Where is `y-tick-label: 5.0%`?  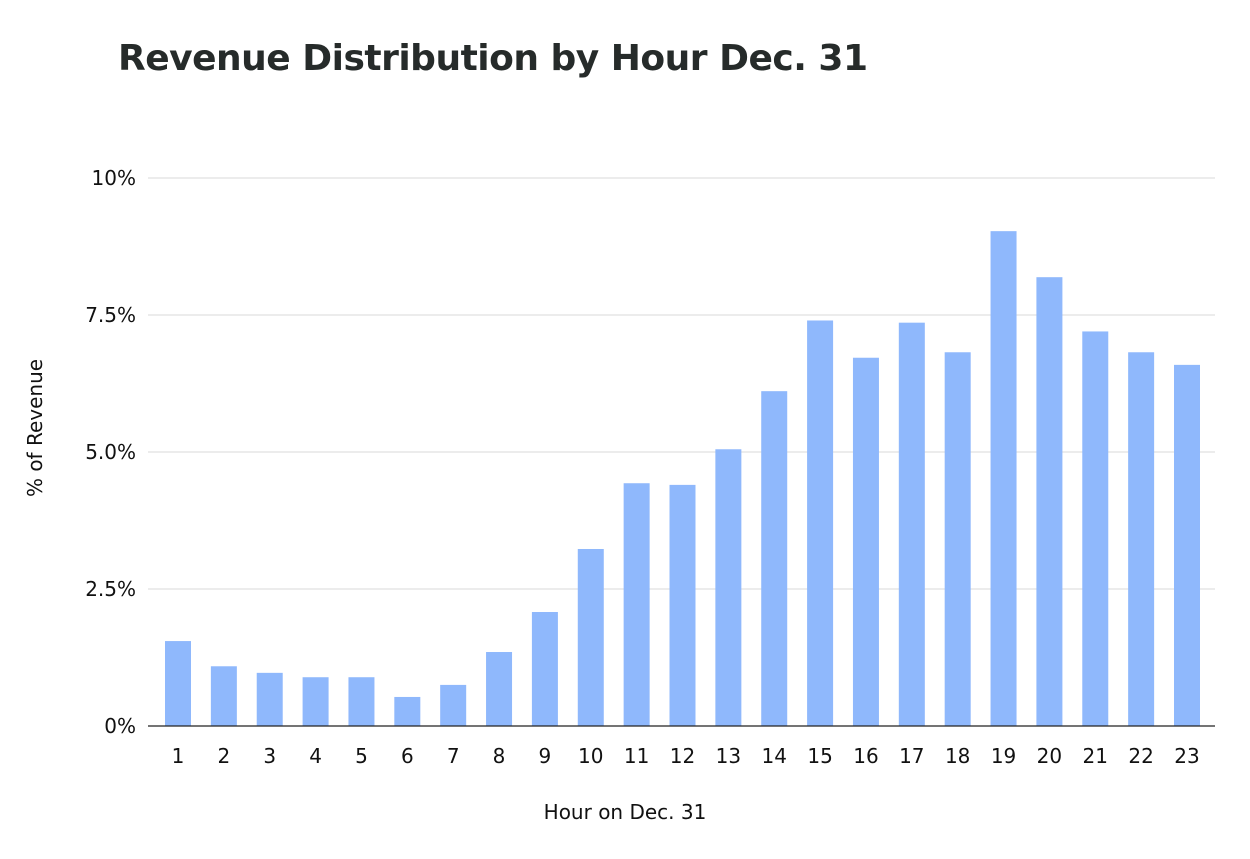 y-tick-label: 5.0% is located at coordinates (110, 452).